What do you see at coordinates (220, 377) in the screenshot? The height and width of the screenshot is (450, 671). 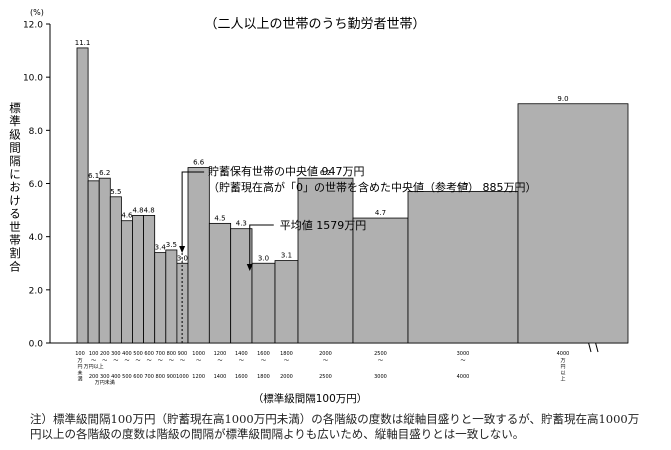 I see `x-tick-bottom: 1400` at bounding box center [220, 377].